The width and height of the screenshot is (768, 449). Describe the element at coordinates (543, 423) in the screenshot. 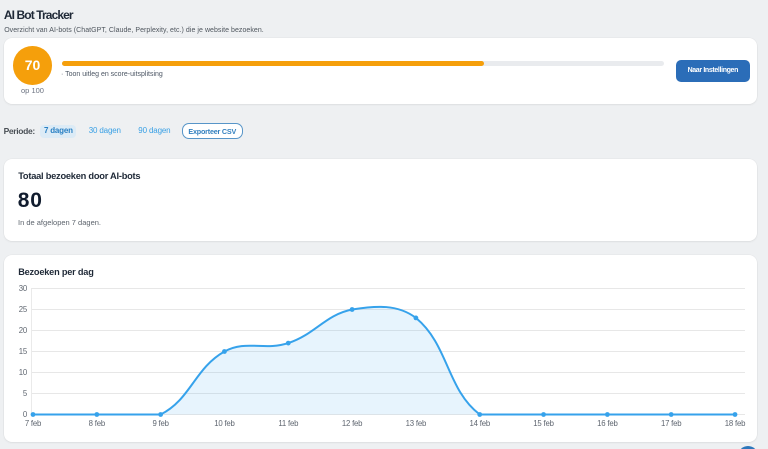

I see `svg-text: 15 feb` at that location.